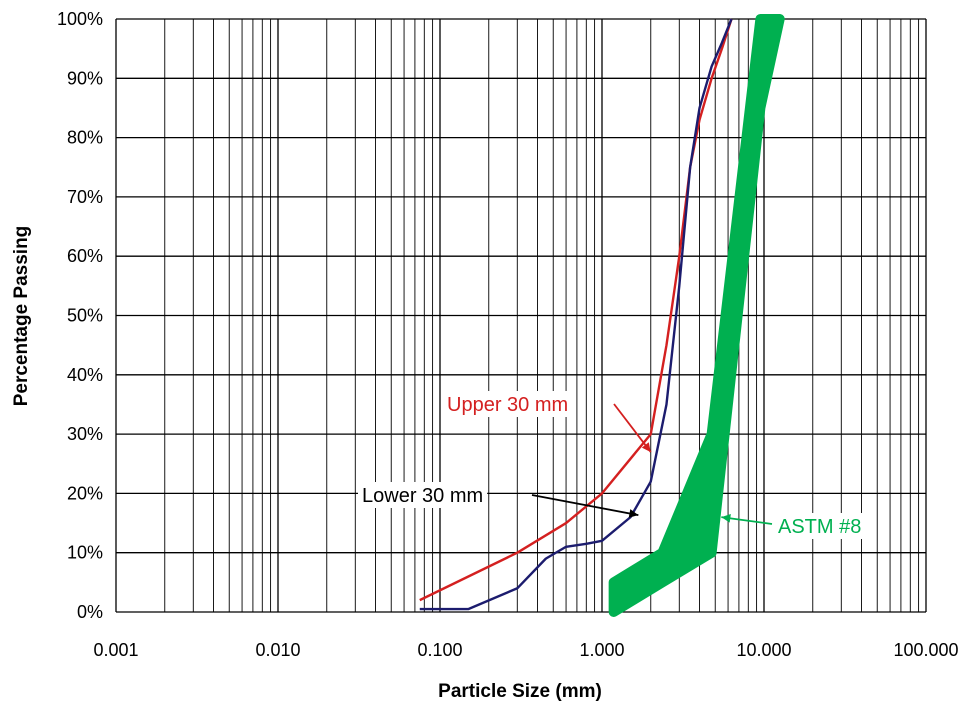 The width and height of the screenshot is (965, 704). Describe the element at coordinates (585, 505) in the screenshot. I see `annotation-arrow-lower-30-mm` at that location.